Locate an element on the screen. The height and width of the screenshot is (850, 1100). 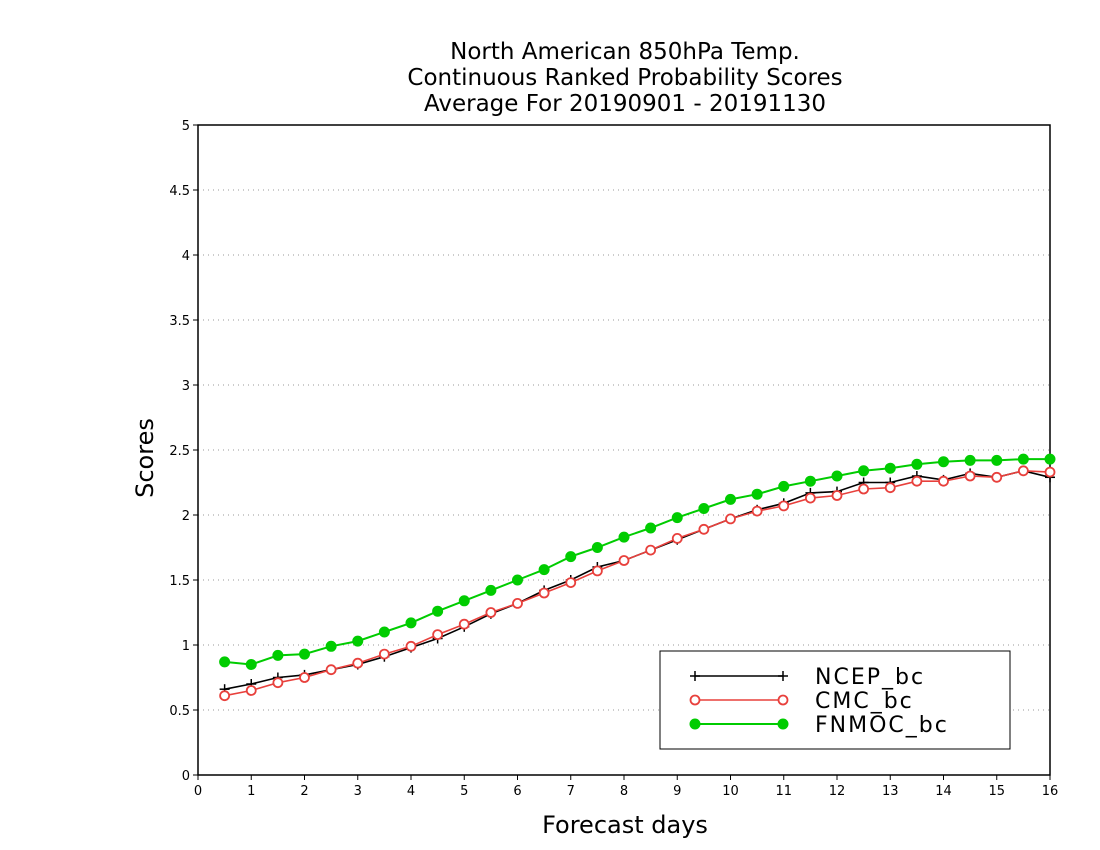
x-tick-label: 15 is located at coordinates (996, 791).